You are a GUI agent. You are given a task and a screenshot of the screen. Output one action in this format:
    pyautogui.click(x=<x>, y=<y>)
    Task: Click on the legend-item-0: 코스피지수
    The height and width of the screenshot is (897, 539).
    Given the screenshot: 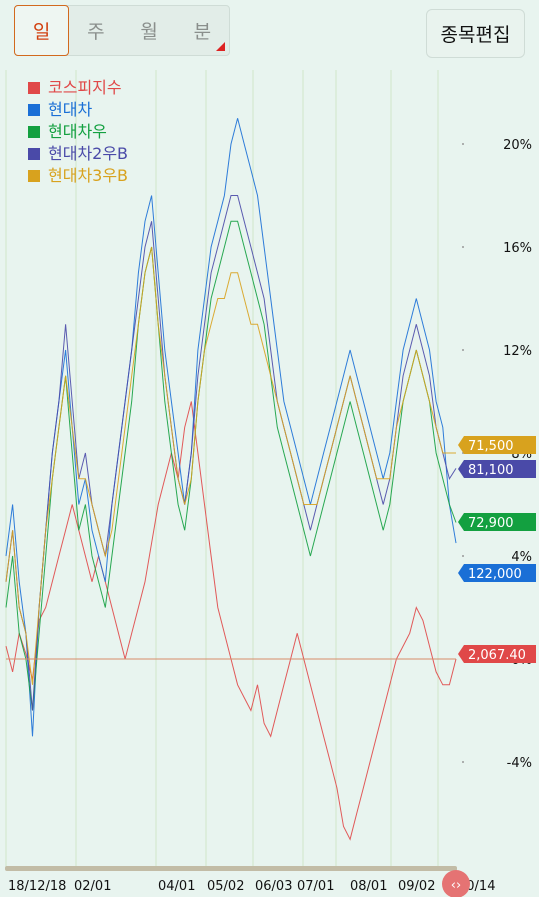 What is the action you would take?
    pyautogui.click(x=78, y=88)
    